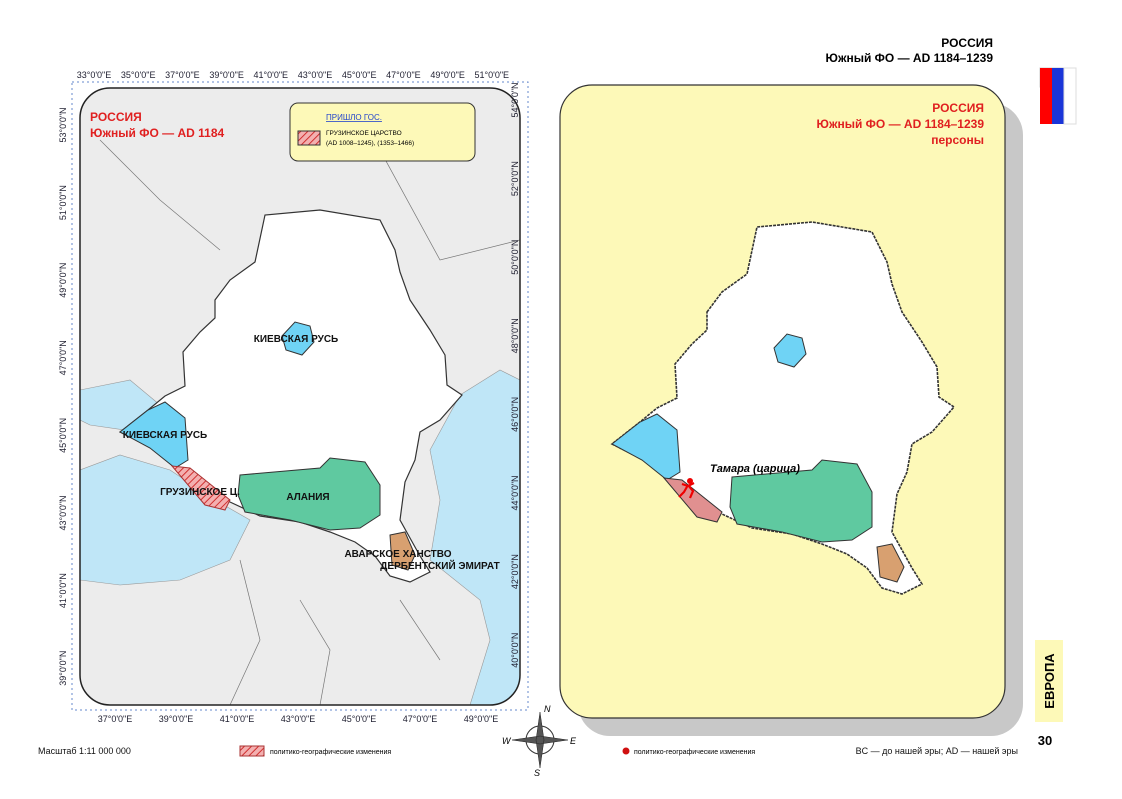 Image resolution: width=1122 pixels, height=799 pixels. Describe the element at coordinates (63, 124) in the screenshot. I see `left-tick-label: 53°0'0"N` at that location.